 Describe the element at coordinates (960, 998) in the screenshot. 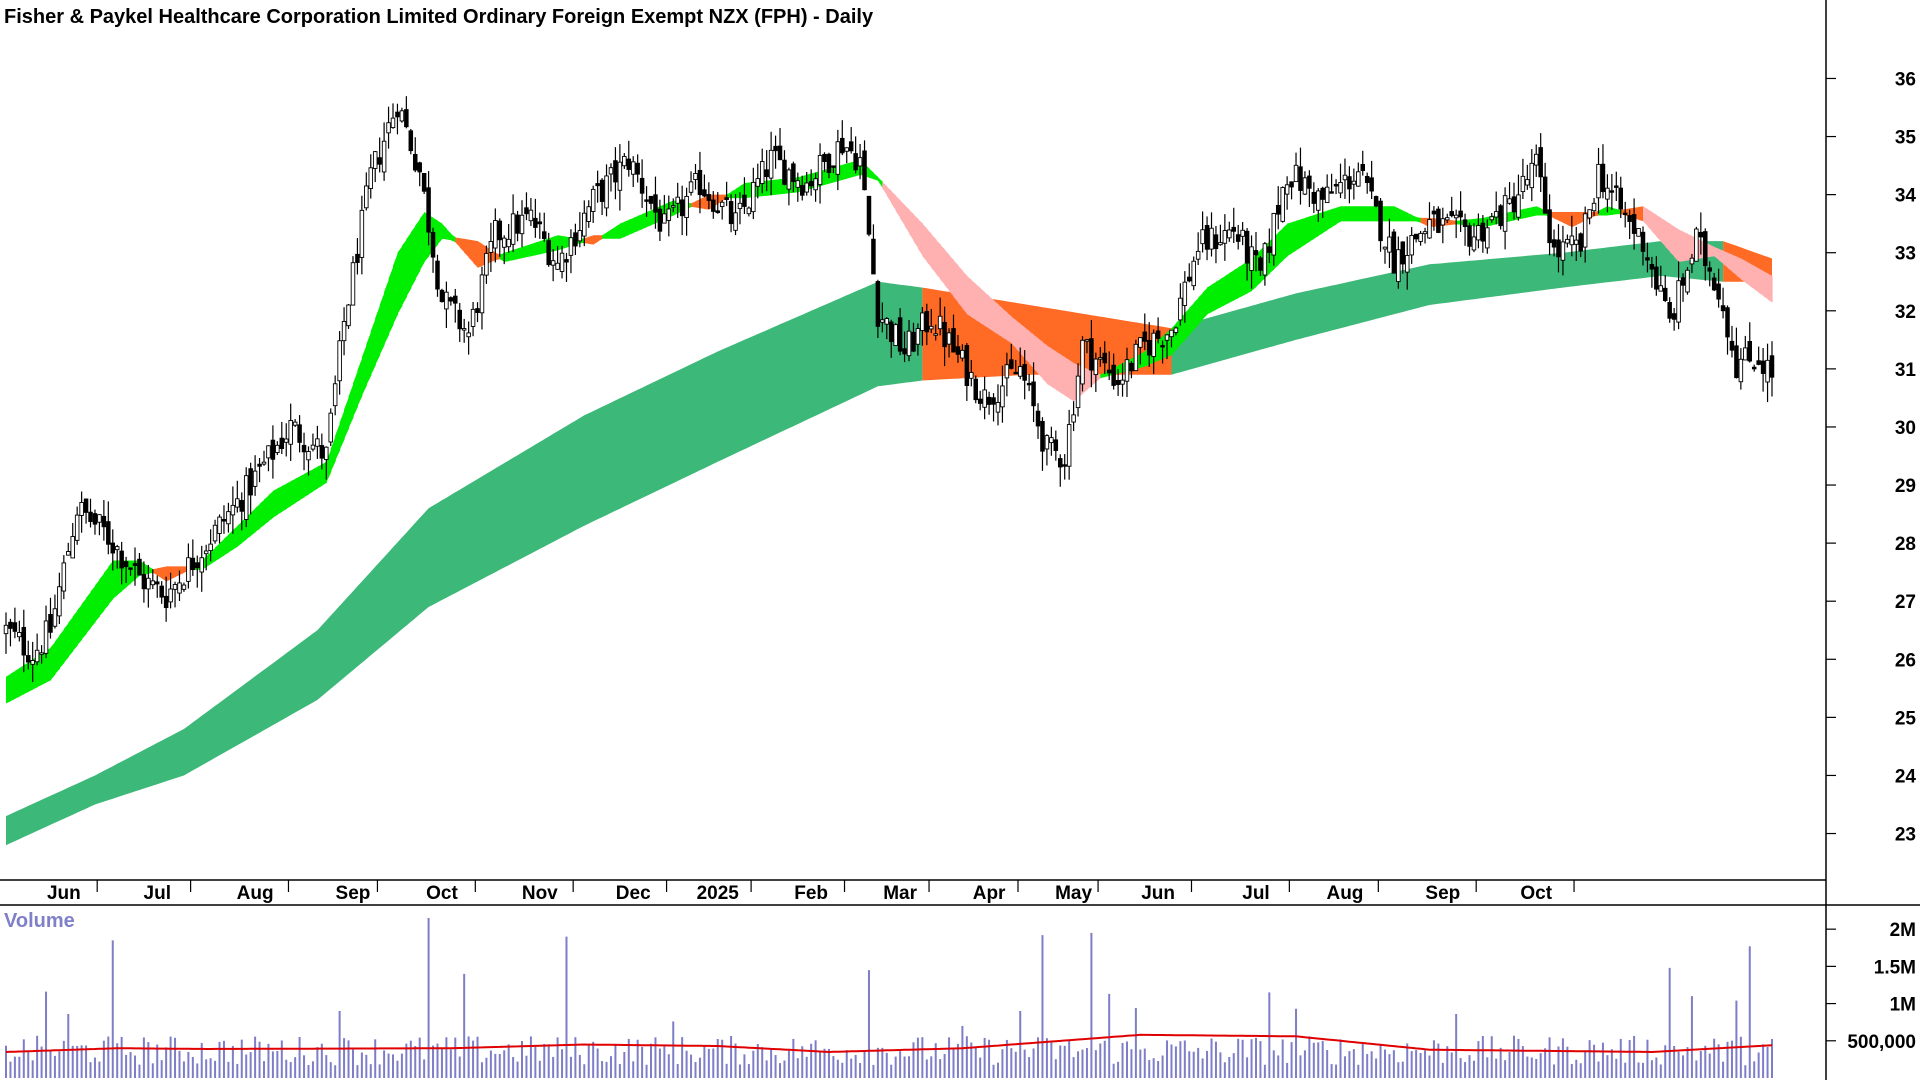

I see `volume-panel: 500,000 1M 1.5M 2M` at that location.